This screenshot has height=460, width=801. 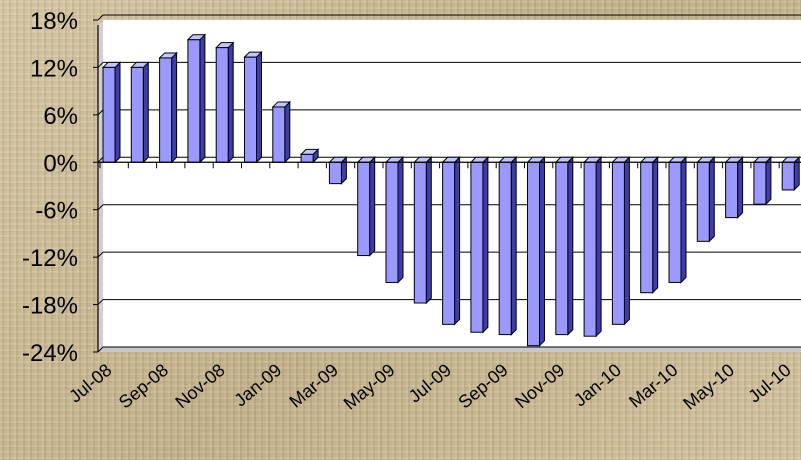 I want to click on y-tick-label: -18%, so click(x=50, y=306).